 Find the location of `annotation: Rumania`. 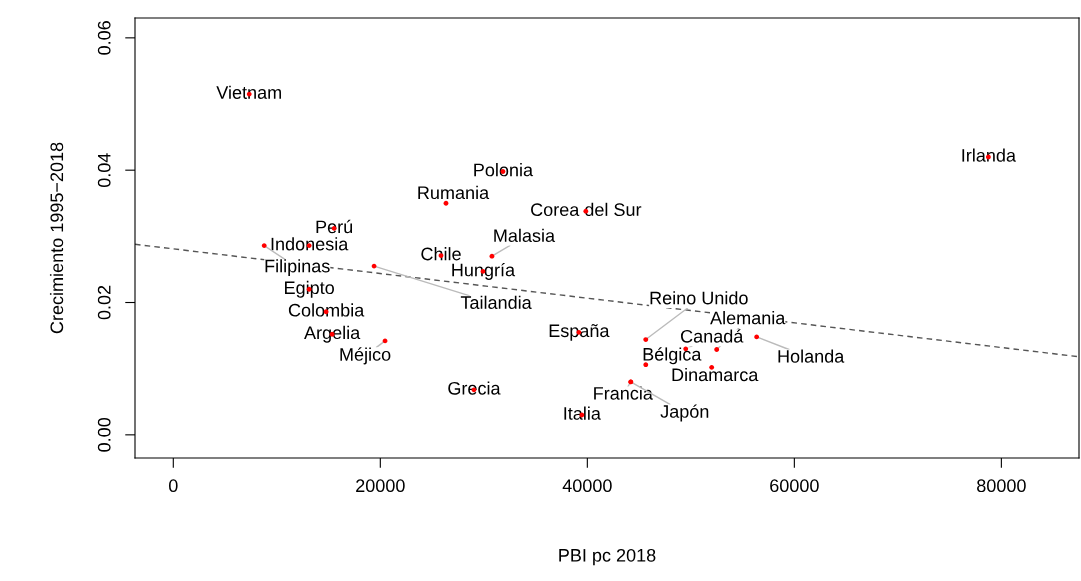

annotation: Rumania is located at coordinates (454, 192).